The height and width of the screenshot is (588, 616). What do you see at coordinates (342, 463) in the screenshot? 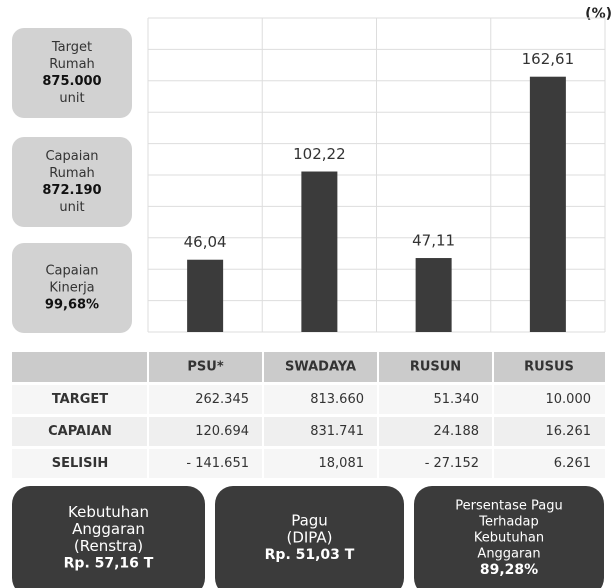
I see `table-cell: 18,081` at bounding box center [342, 463].